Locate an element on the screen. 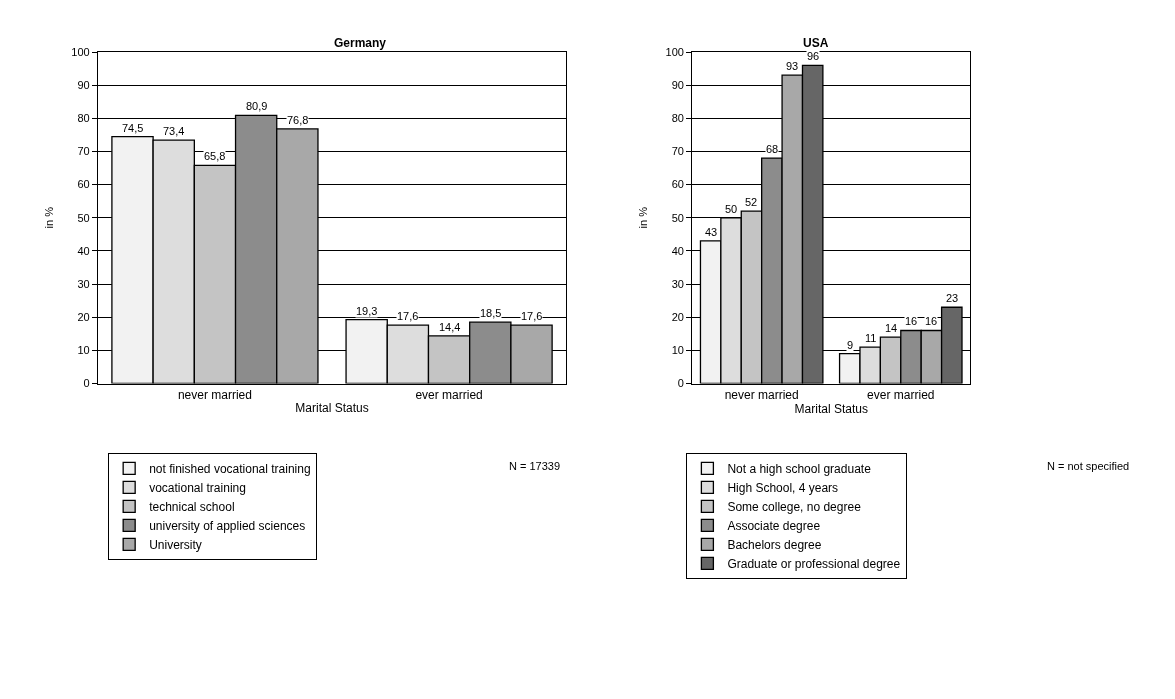 Image resolution: width=1175 pixels, height=699 pixels. data-label: 43 is located at coordinates (711, 232).